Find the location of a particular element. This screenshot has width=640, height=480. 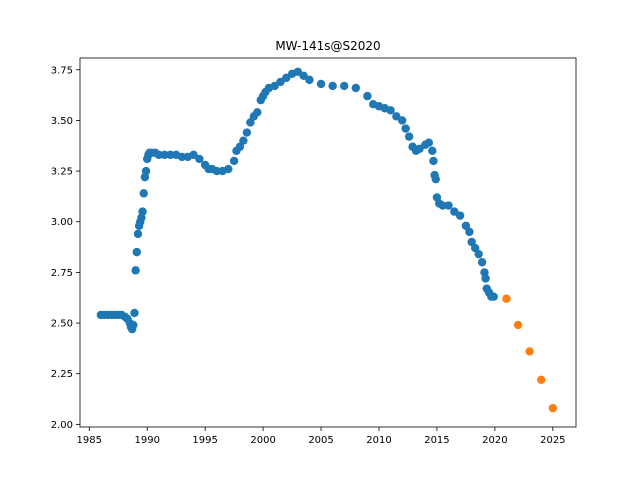

x-tick-label: 2000 is located at coordinates (262, 440).